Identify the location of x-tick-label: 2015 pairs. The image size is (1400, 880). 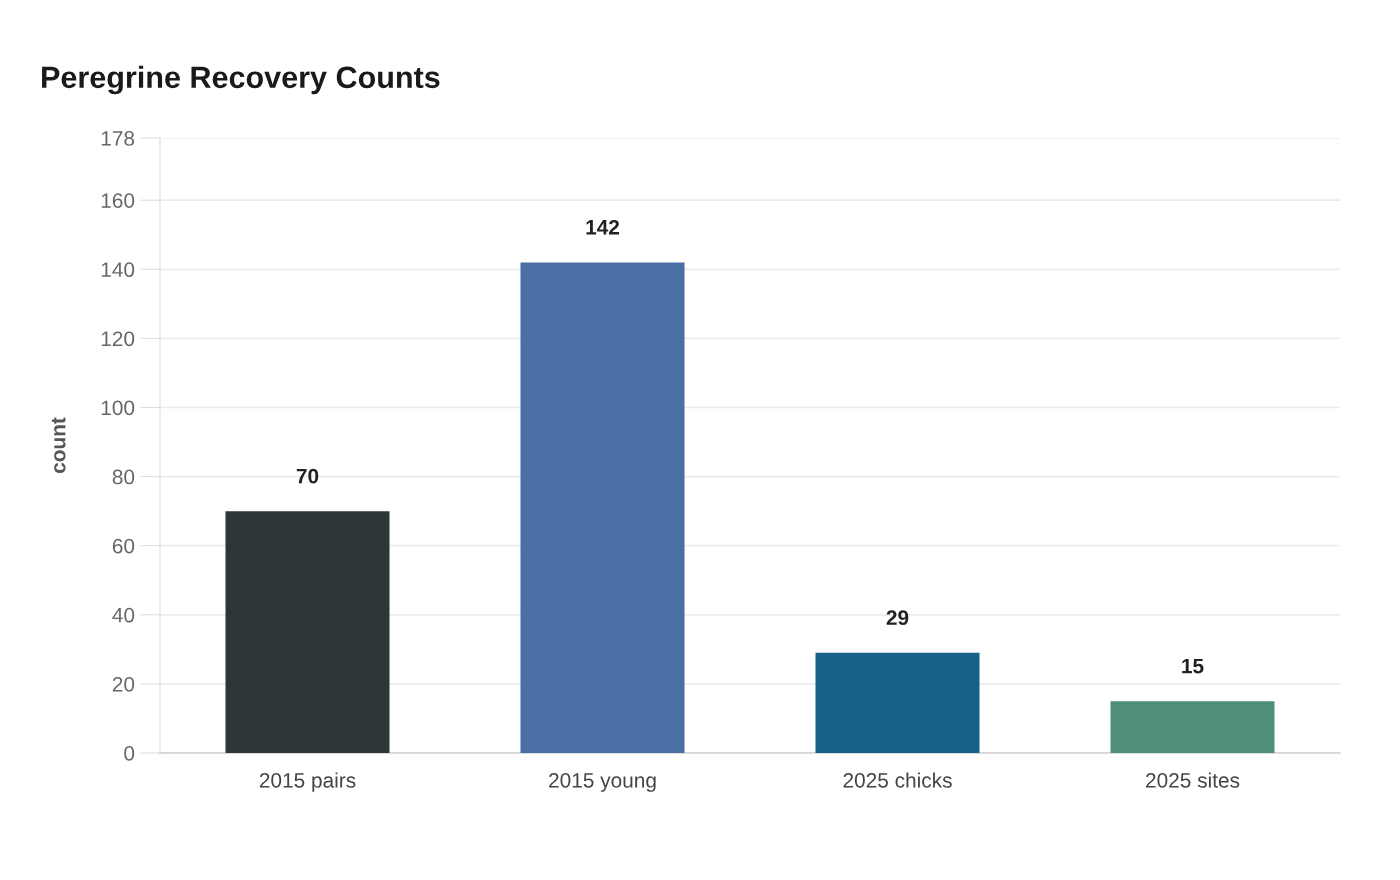
(307, 782).